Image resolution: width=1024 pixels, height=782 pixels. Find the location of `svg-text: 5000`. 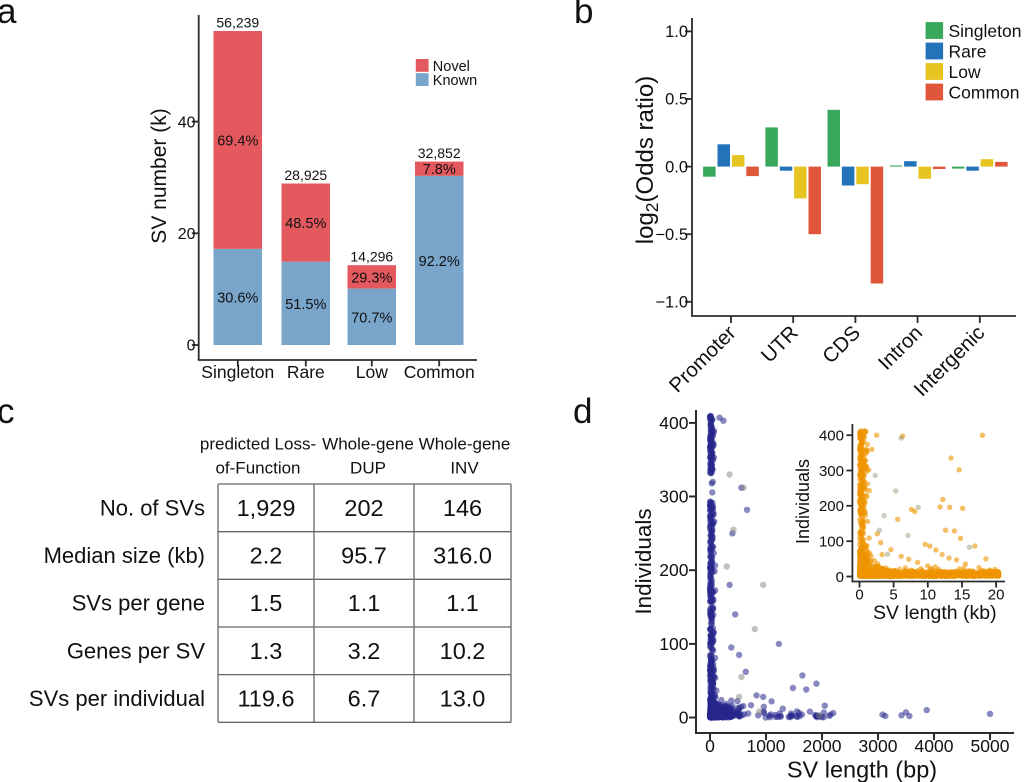

svg-text: 5000 is located at coordinates (990, 746).